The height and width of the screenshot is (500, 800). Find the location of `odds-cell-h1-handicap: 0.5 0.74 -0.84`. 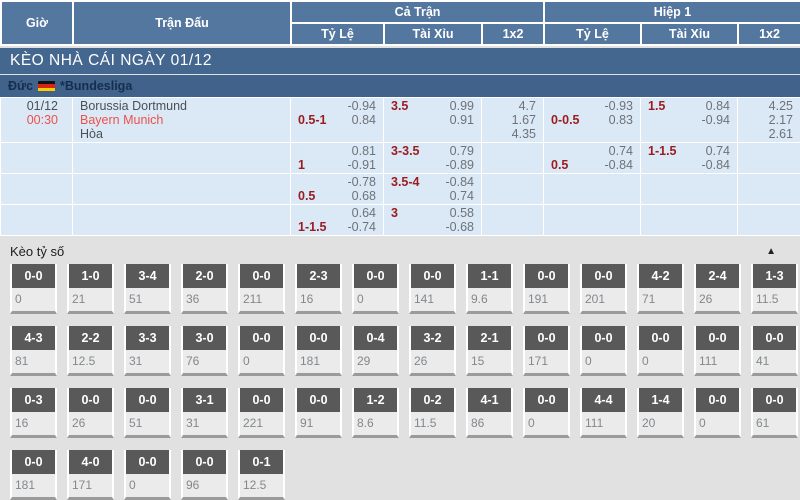

odds-cell-h1-handicap: 0.5 0.74 -0.84 is located at coordinates (592, 158).